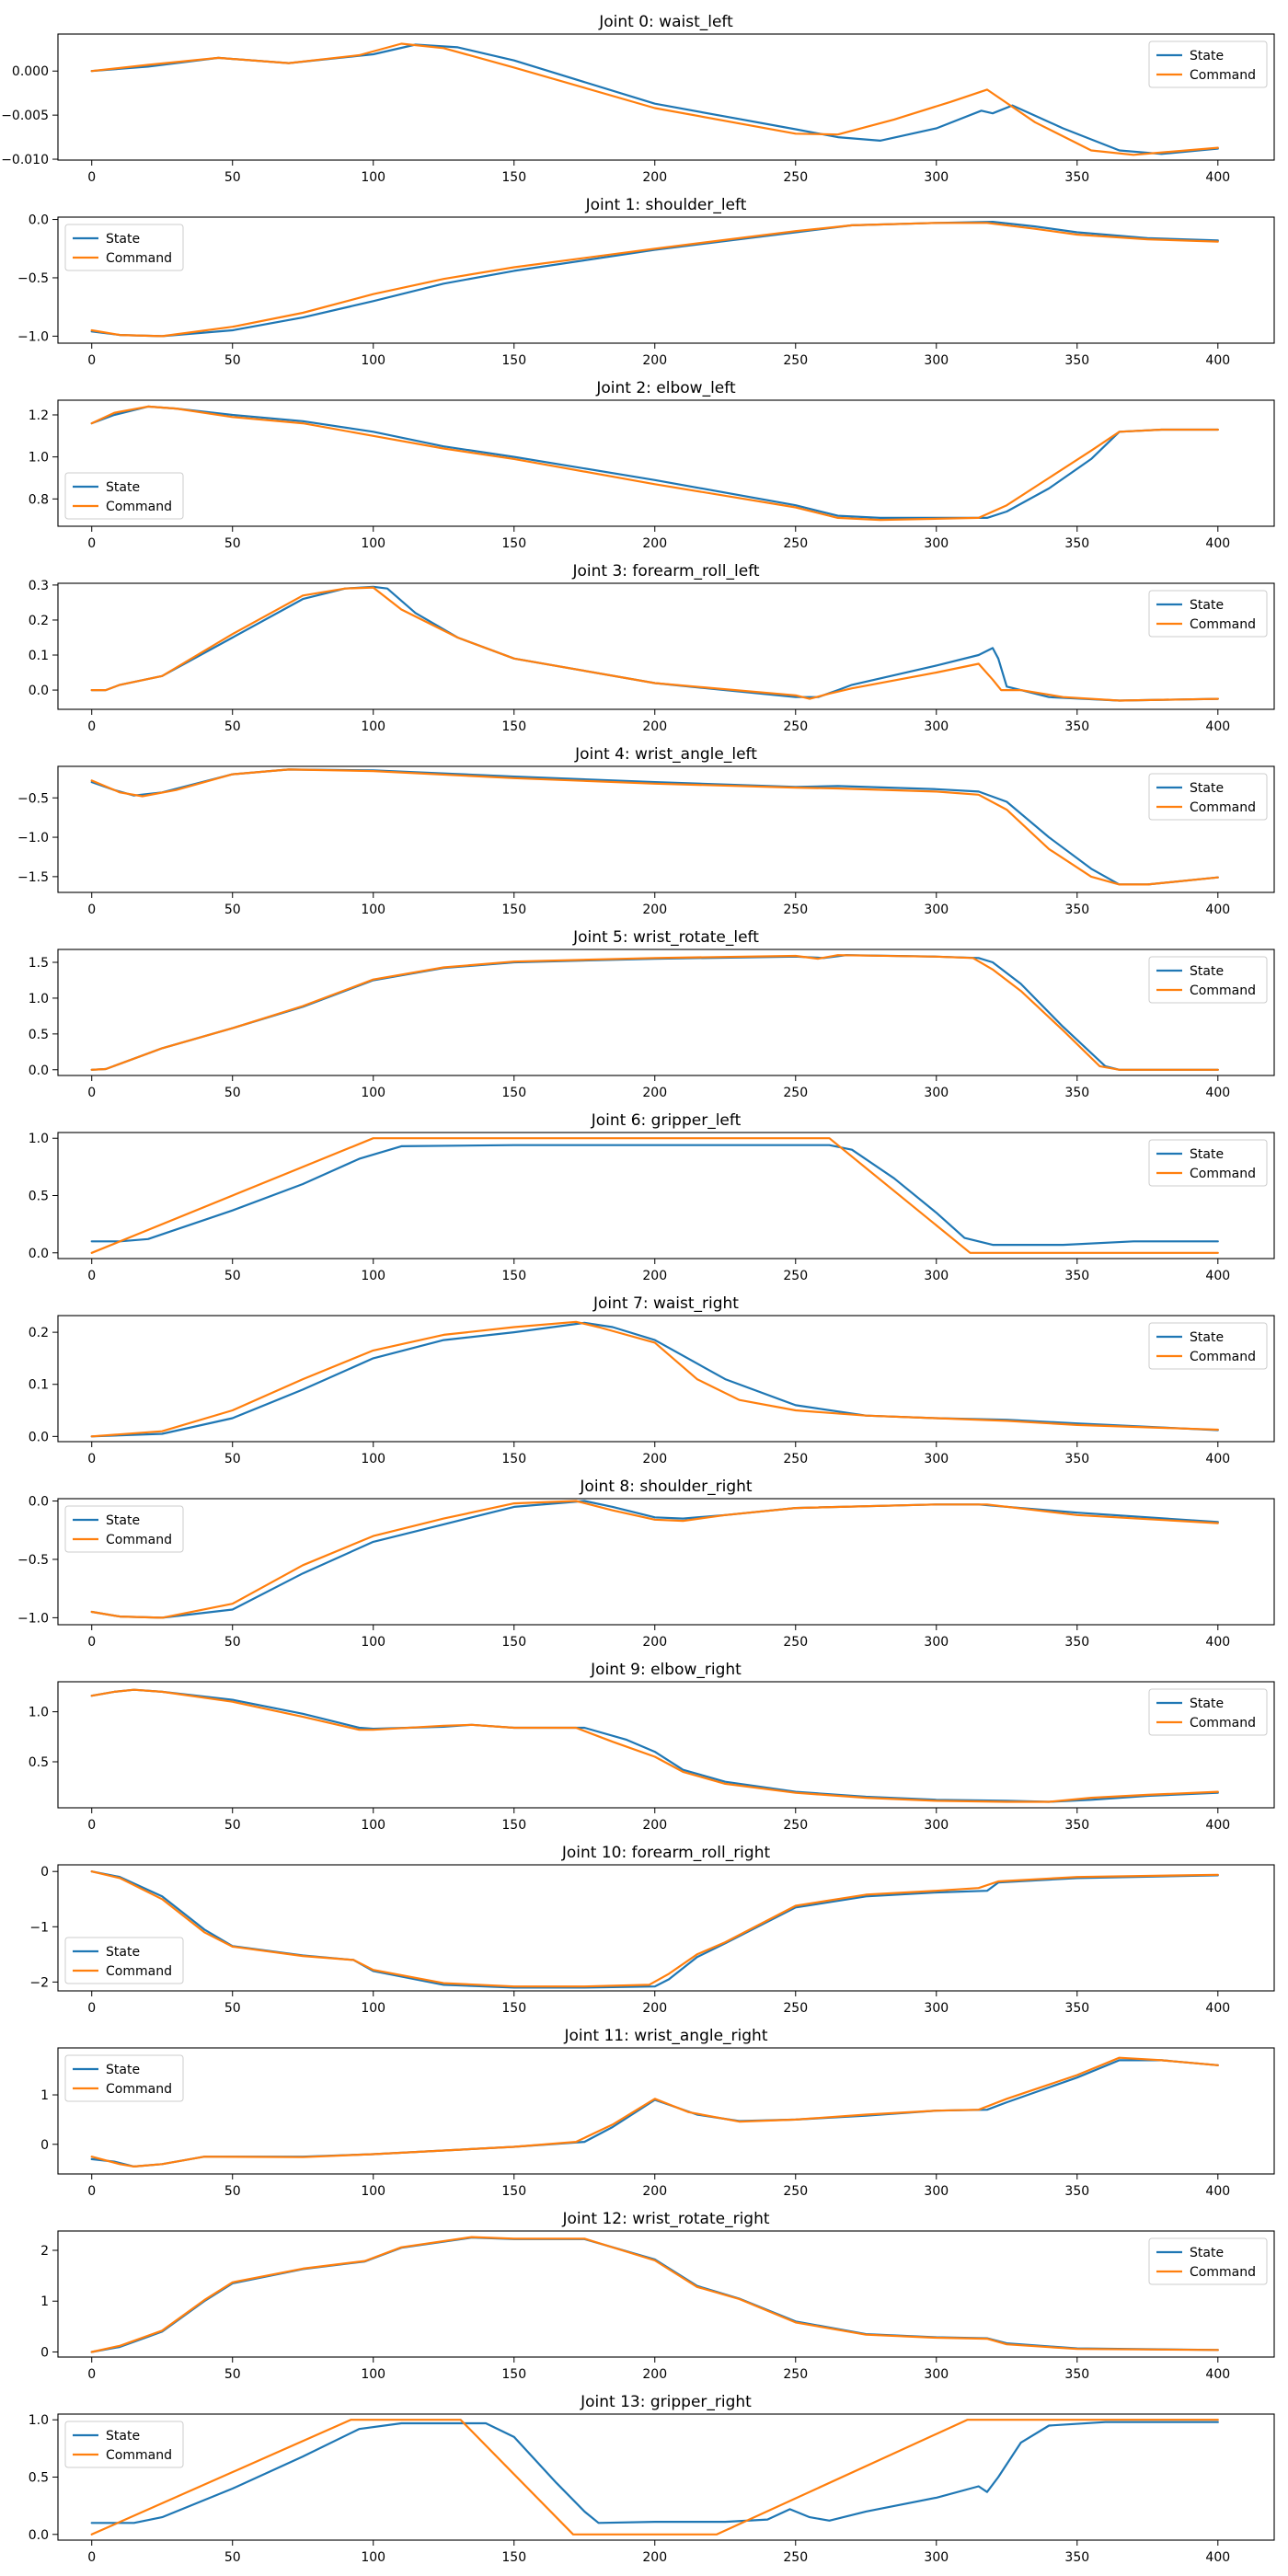  What do you see at coordinates (39, 458) in the screenshot?
I see `y-tick-label: 1.0` at bounding box center [39, 458].